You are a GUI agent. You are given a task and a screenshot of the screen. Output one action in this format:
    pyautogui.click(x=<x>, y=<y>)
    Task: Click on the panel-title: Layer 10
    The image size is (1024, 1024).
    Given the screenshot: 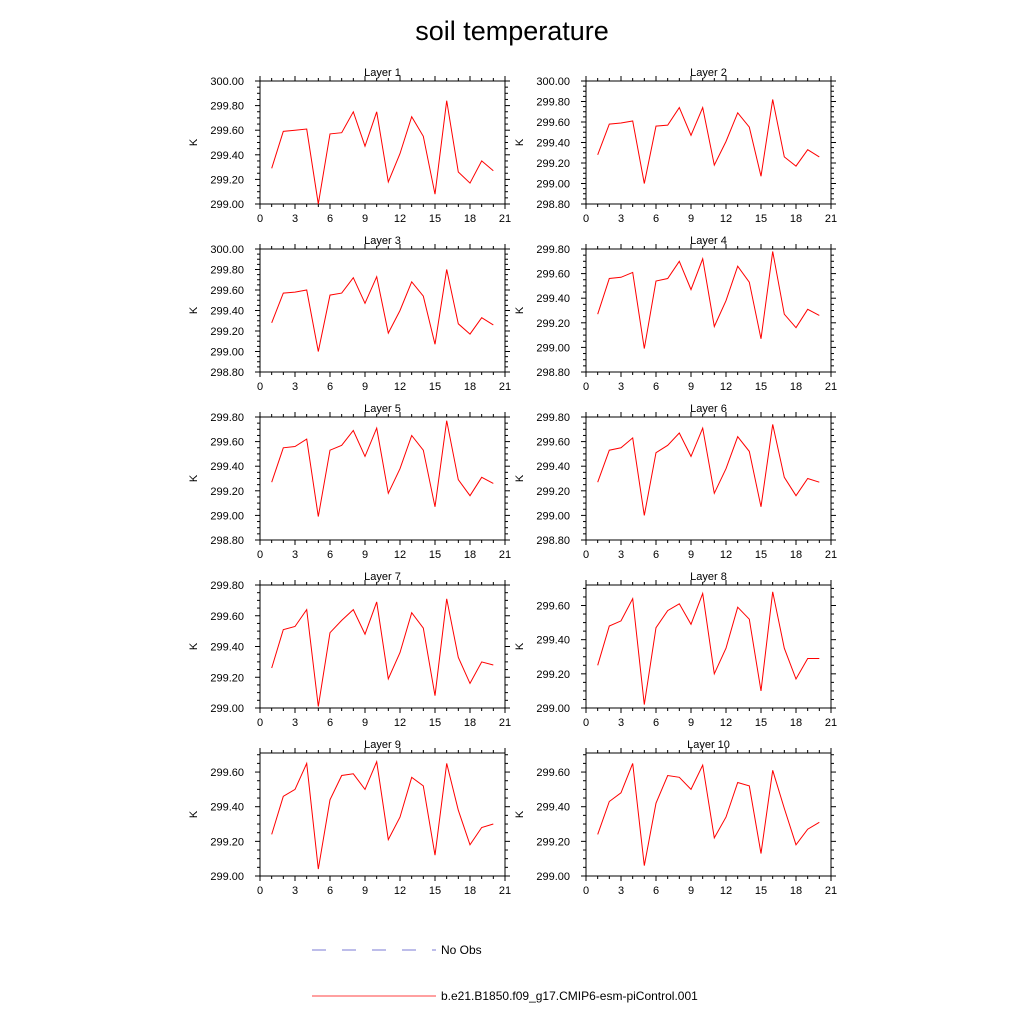 What is the action you would take?
    pyautogui.click(x=708, y=745)
    